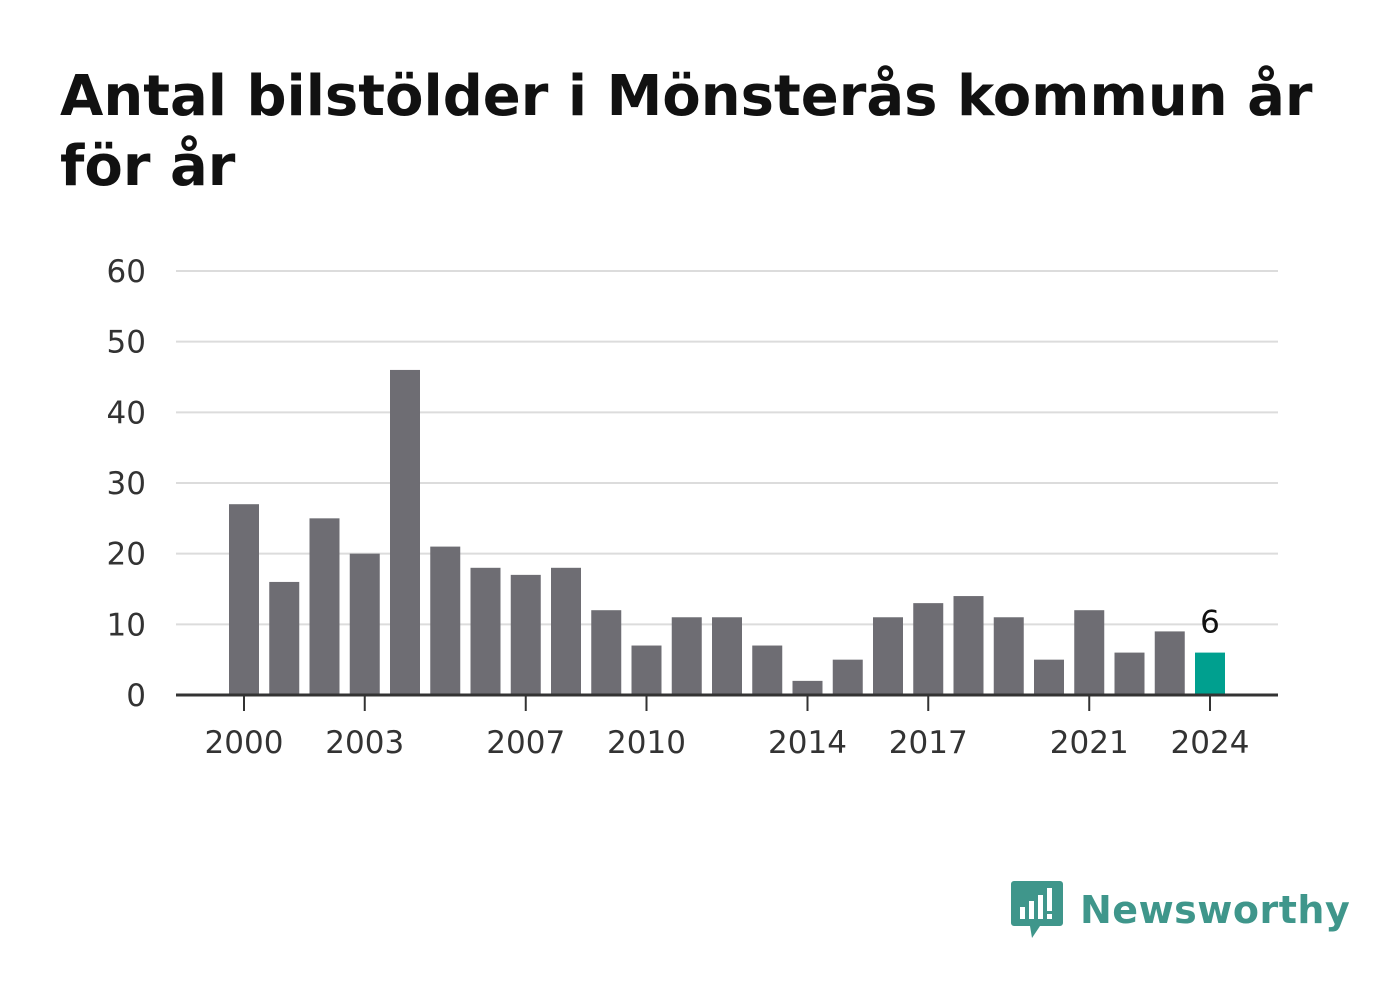 This screenshot has height=999, width=1382. I want to click on bar-2024, so click(1210, 673).